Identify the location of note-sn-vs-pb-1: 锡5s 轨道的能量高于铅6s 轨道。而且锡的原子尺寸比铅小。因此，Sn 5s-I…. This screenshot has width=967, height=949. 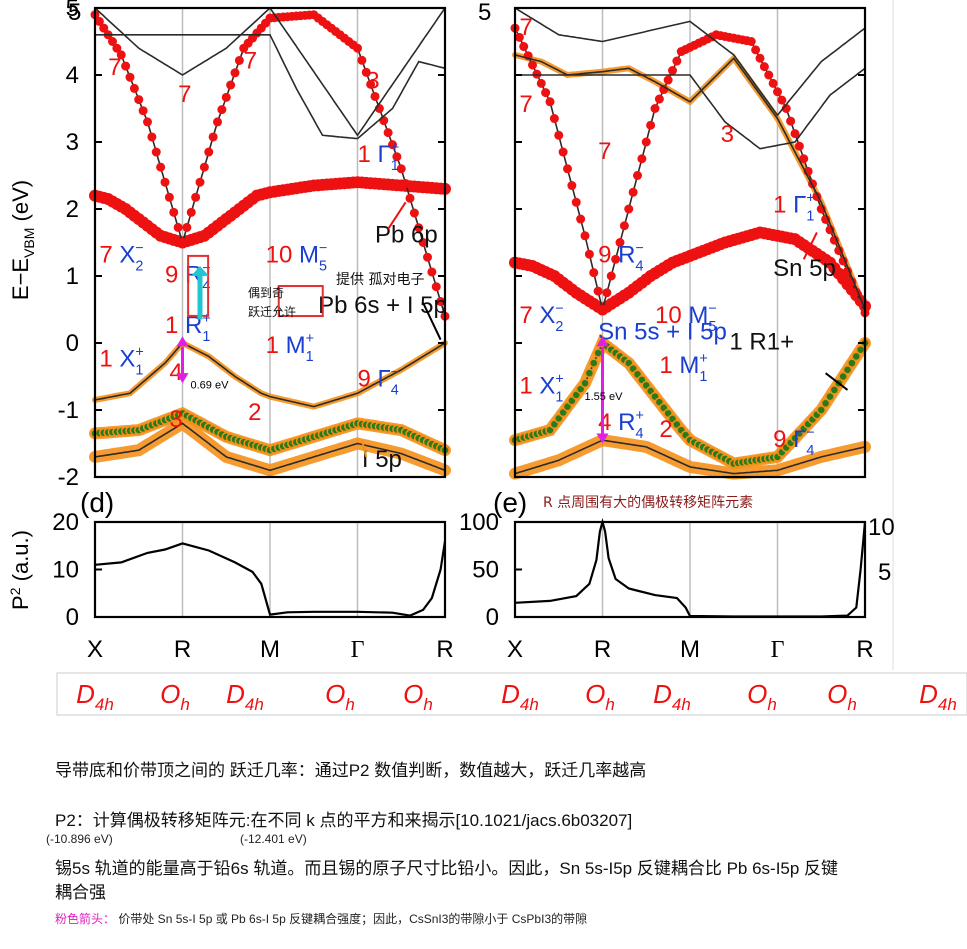
(447, 868).